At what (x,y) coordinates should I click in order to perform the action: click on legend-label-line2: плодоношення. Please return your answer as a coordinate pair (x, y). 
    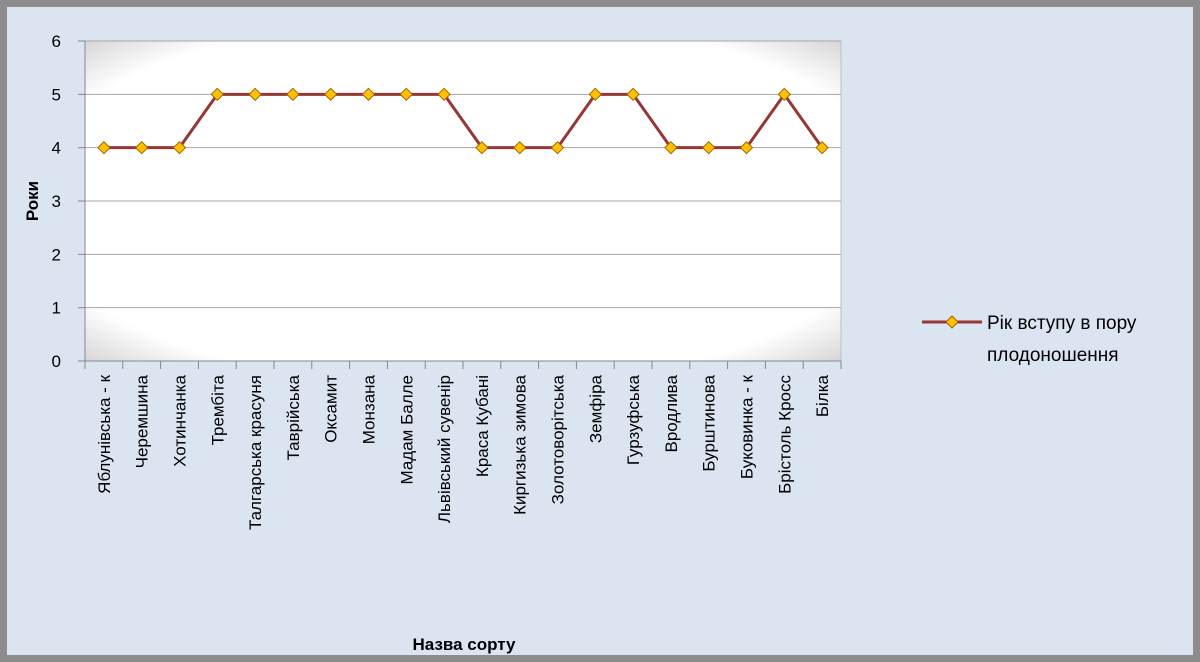
    Looking at the image, I should click on (1053, 355).